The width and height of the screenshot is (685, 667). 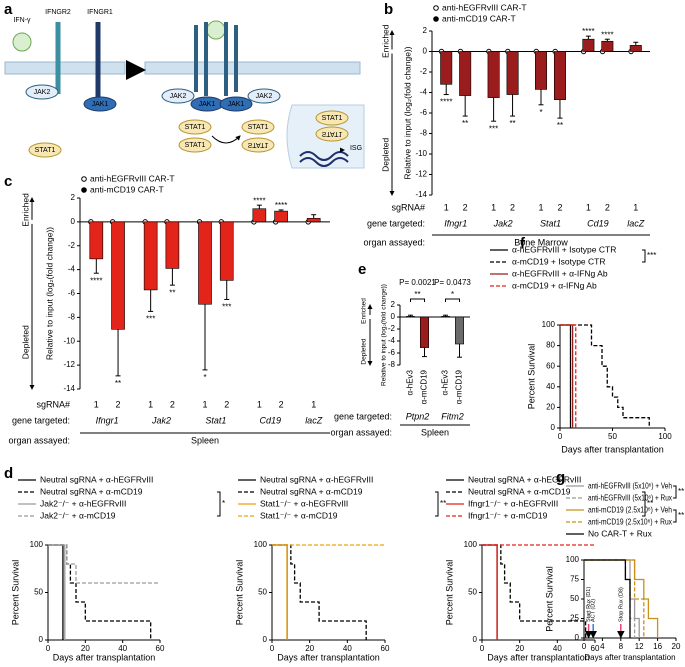 I want to click on legend-label: α-mCD19 + Isotype CTR, so click(x=558, y=261).